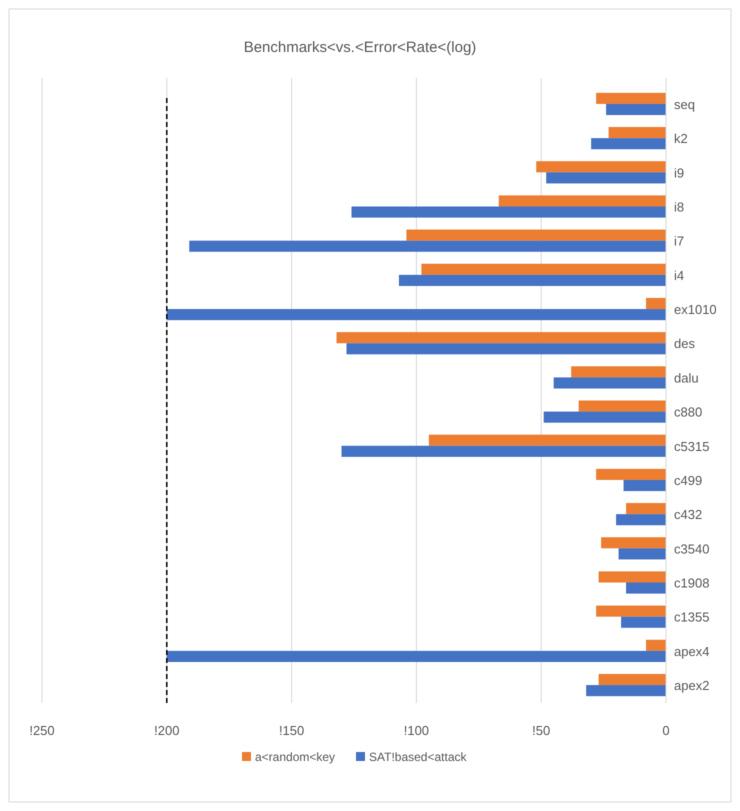  What do you see at coordinates (679, 206) in the screenshot?
I see `y-tick-label: i8` at bounding box center [679, 206].